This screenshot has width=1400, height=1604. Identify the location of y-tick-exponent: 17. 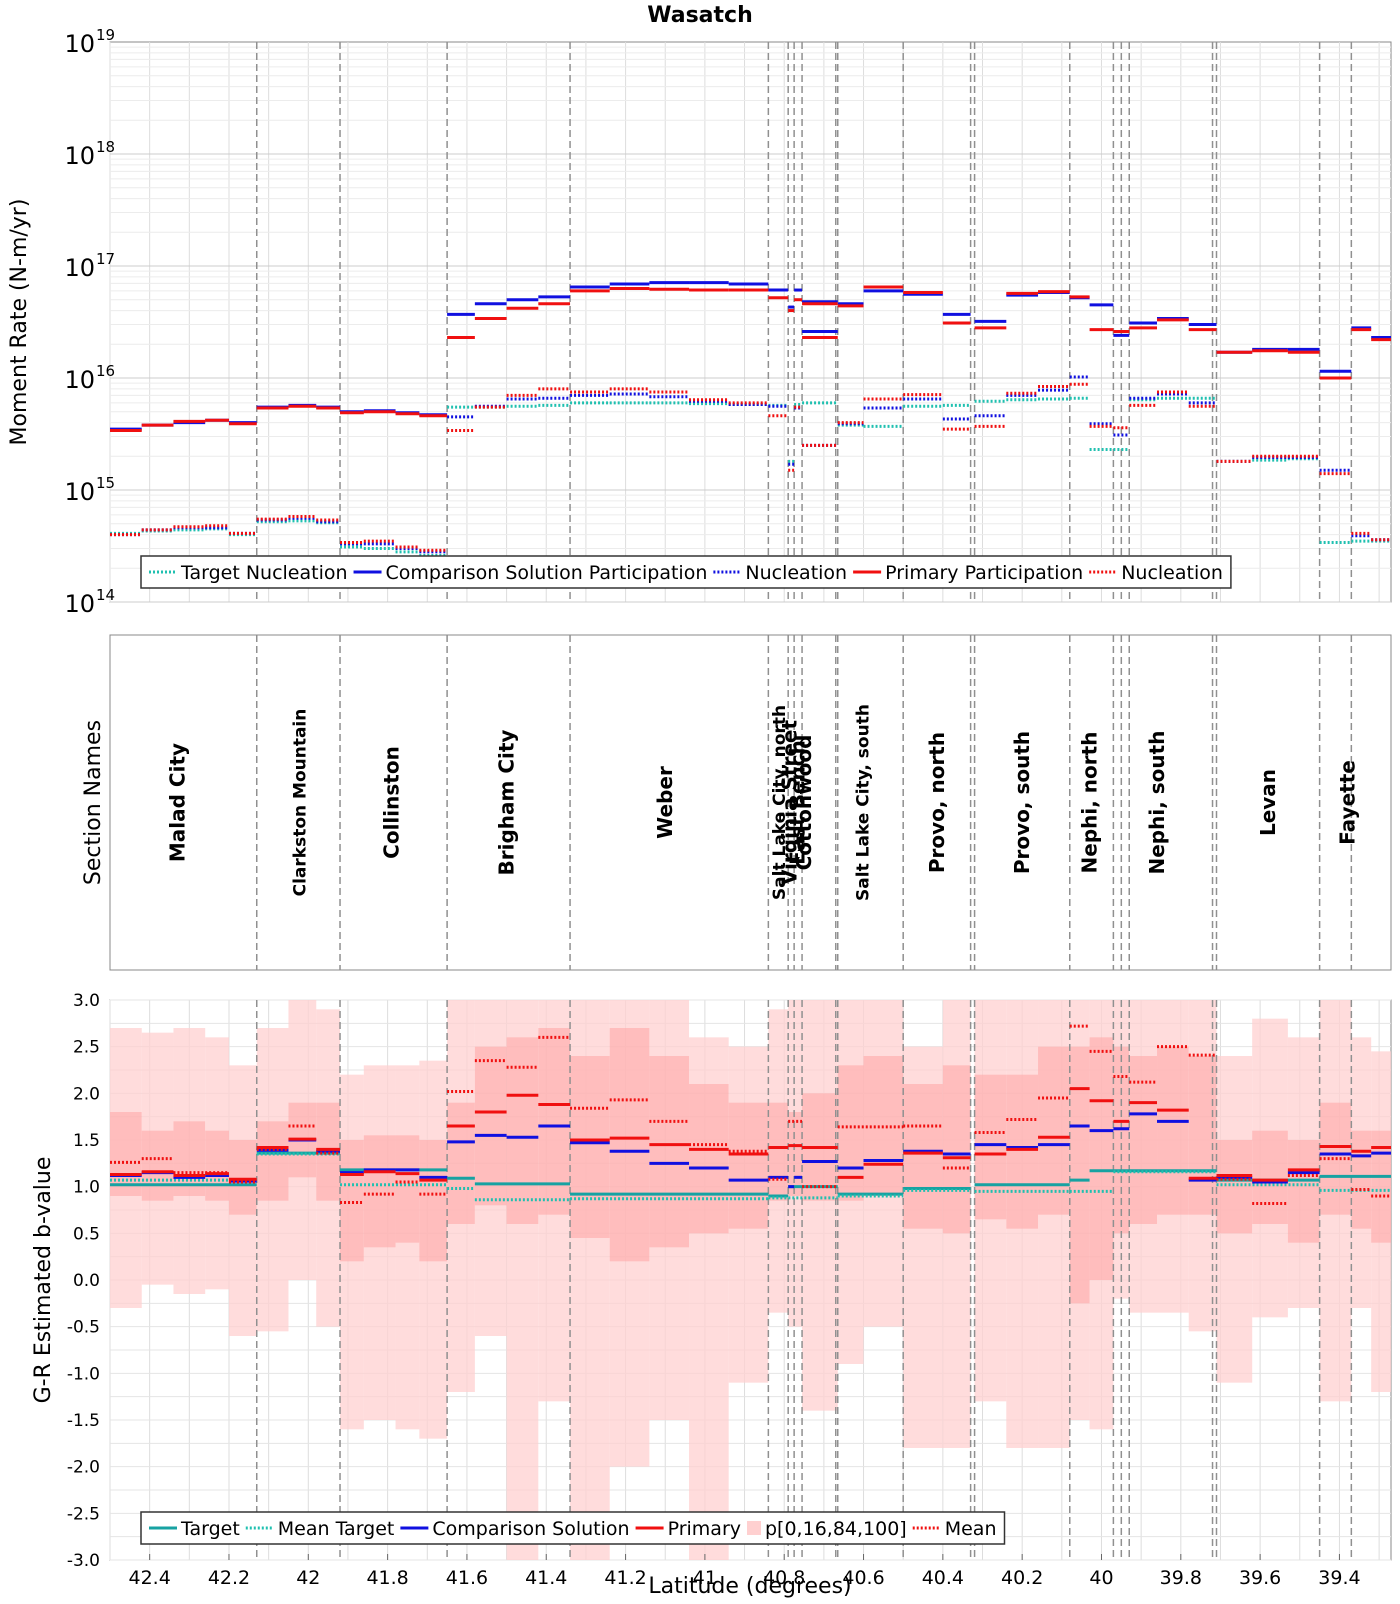
(105, 259).